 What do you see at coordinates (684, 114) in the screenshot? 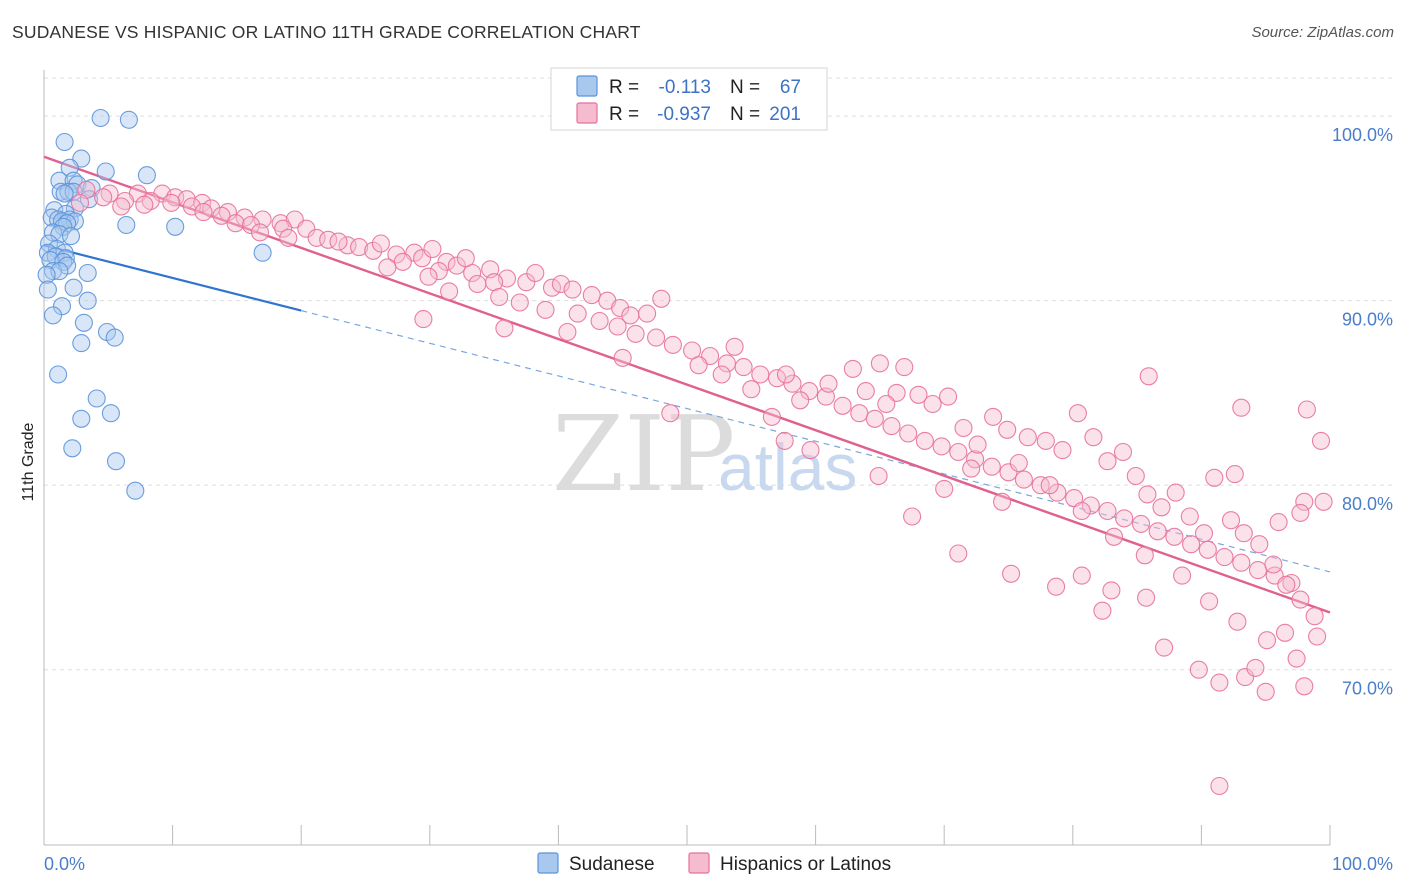
I see `legend-r-value-2: -0.937` at bounding box center [684, 114].